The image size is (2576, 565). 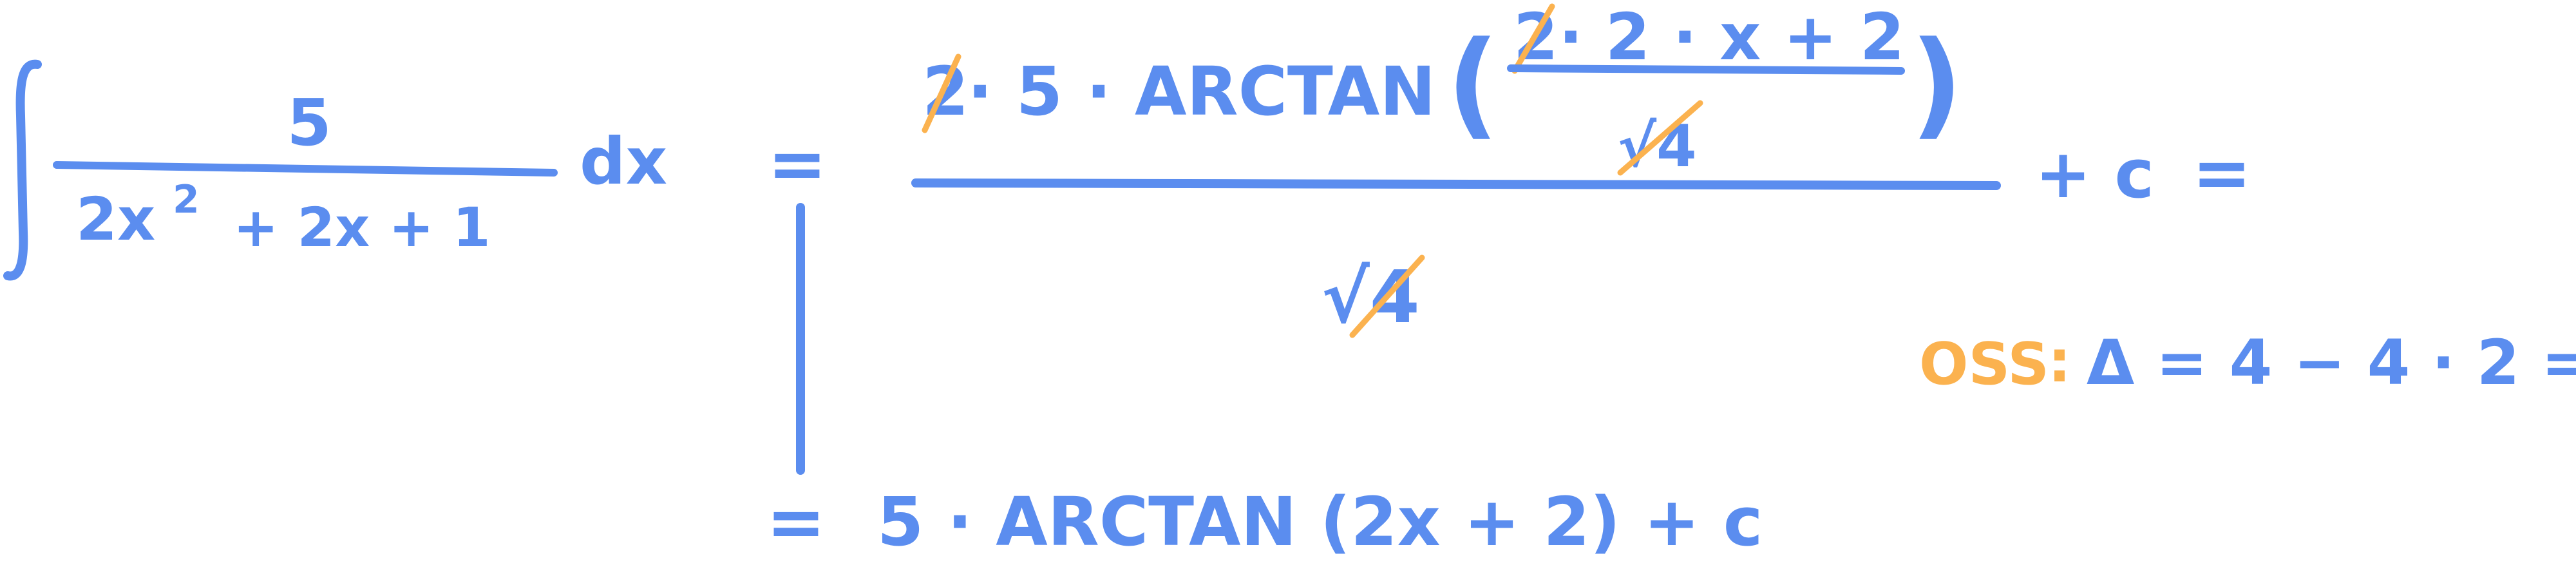 I want to click on integral-sign, so click(x=22, y=170).